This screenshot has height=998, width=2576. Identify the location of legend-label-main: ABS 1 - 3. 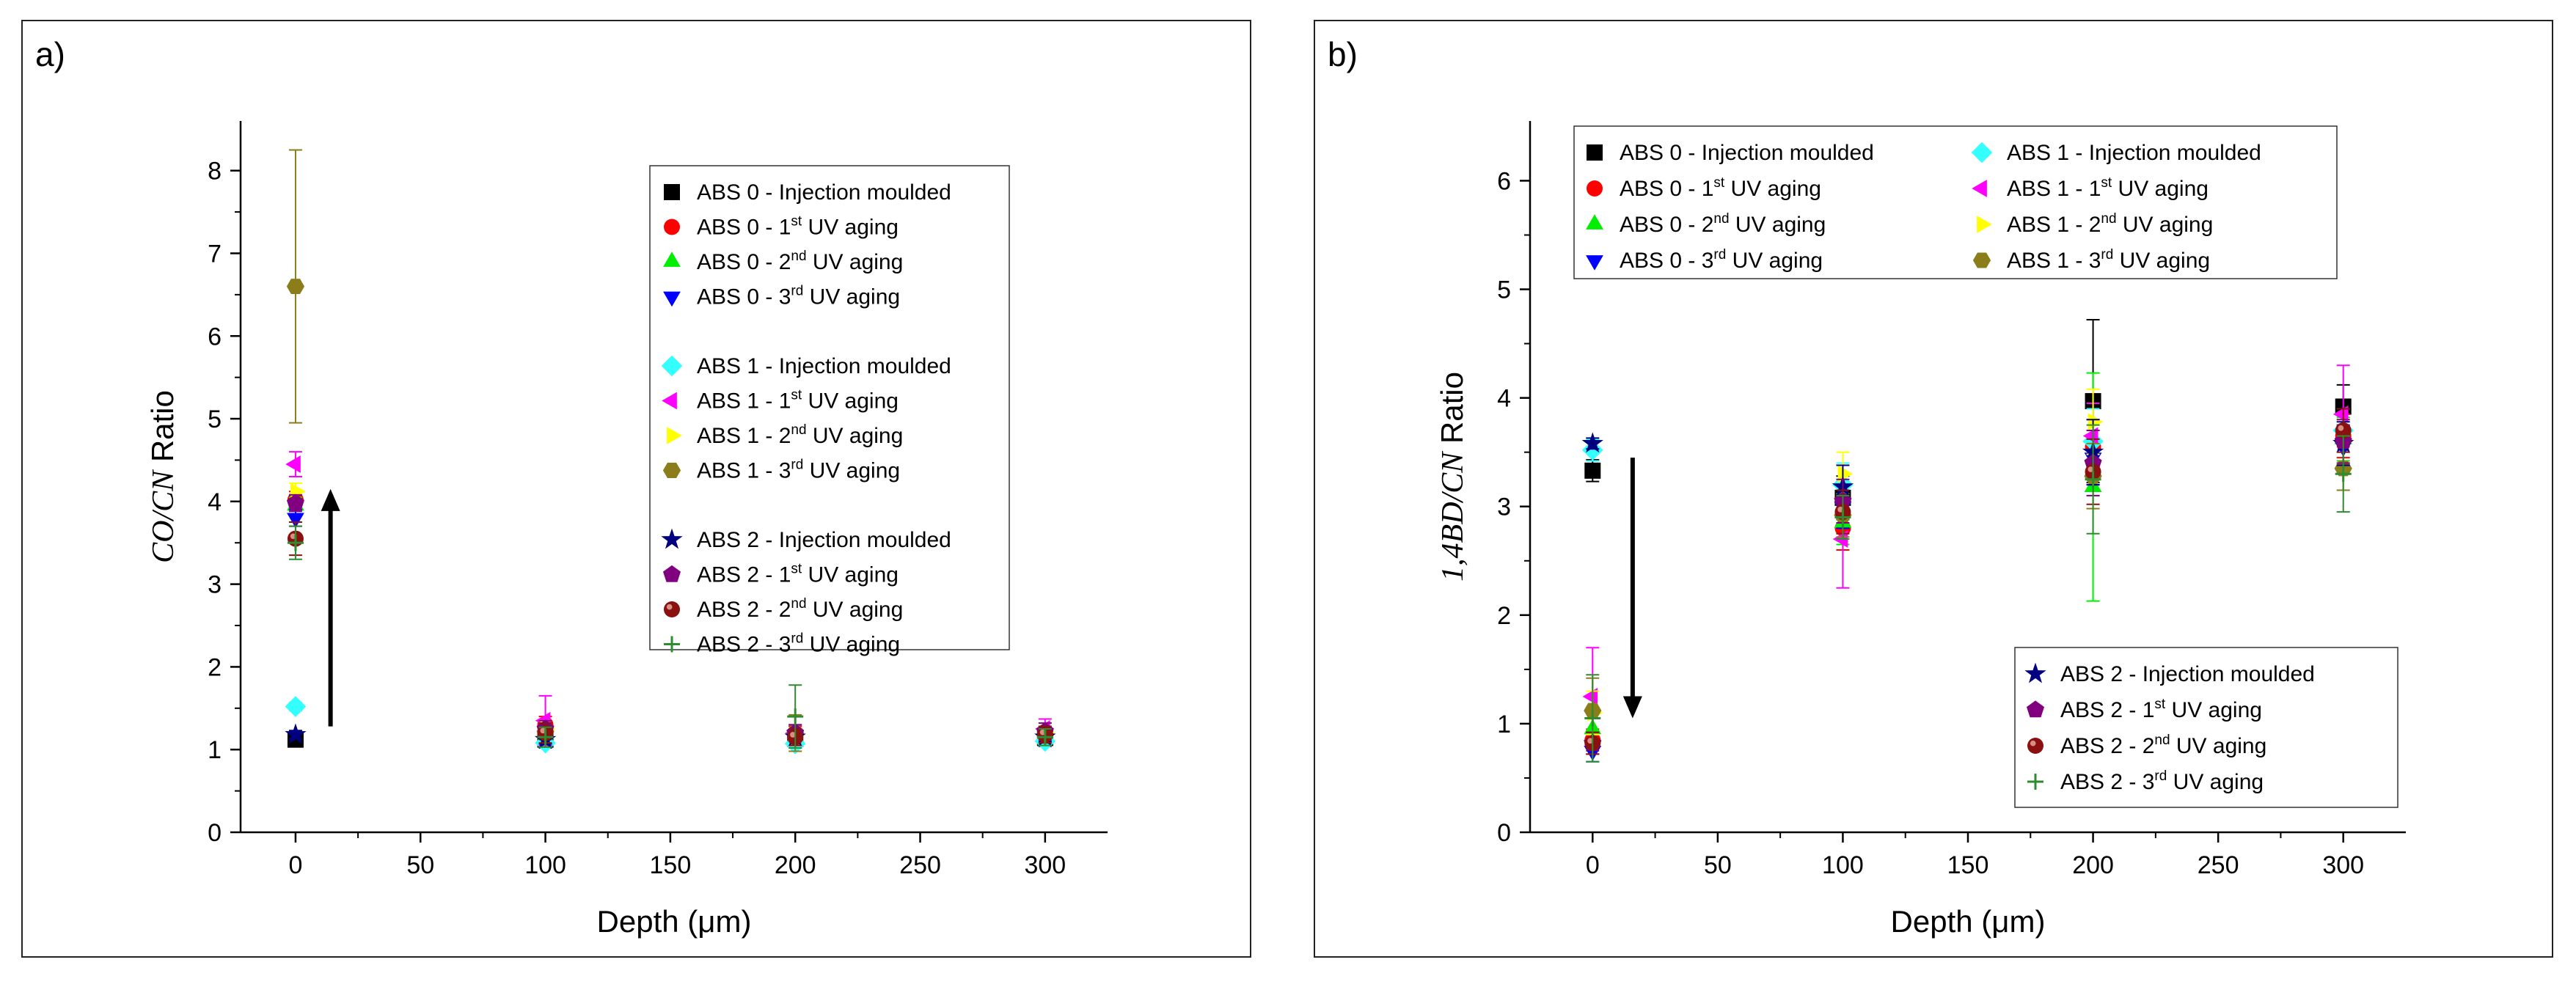
(744, 471).